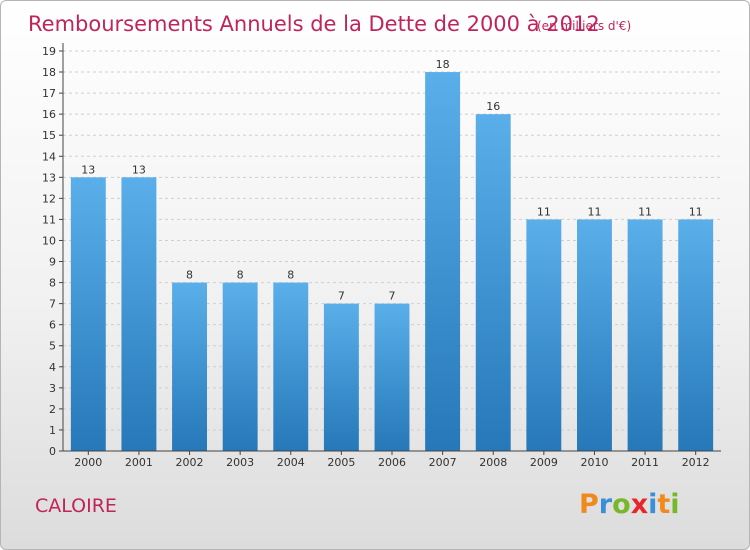 This screenshot has height=550, width=750. What do you see at coordinates (52, 262) in the screenshot?
I see `y-tick-label: 9` at bounding box center [52, 262].